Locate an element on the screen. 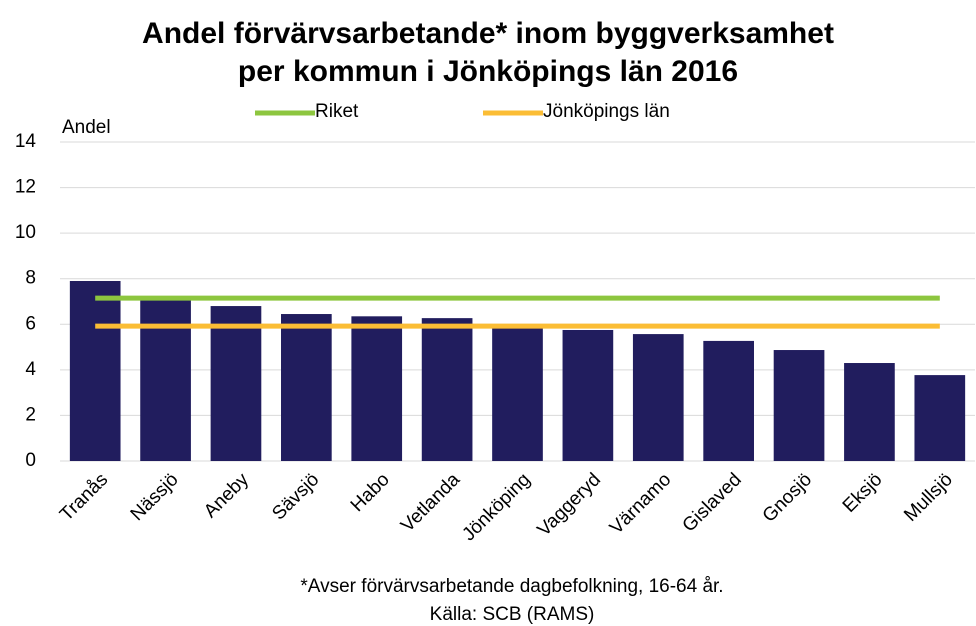  y-tick-label: 0 is located at coordinates (30, 460).